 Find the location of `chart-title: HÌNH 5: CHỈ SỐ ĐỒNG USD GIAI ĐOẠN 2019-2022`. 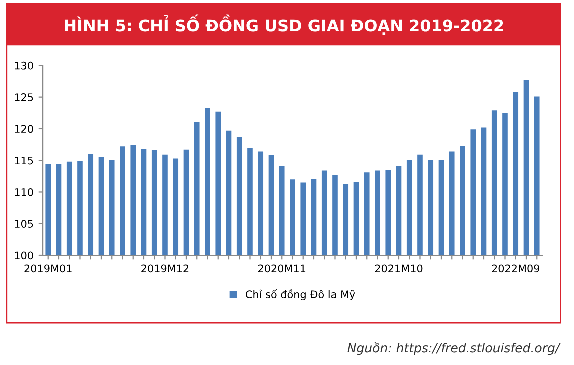

chart-title: HÌNH 5: CHỈ SỐ ĐỒNG USD GIAI ĐOẠN 2019-2022 is located at coordinates (284, 24).